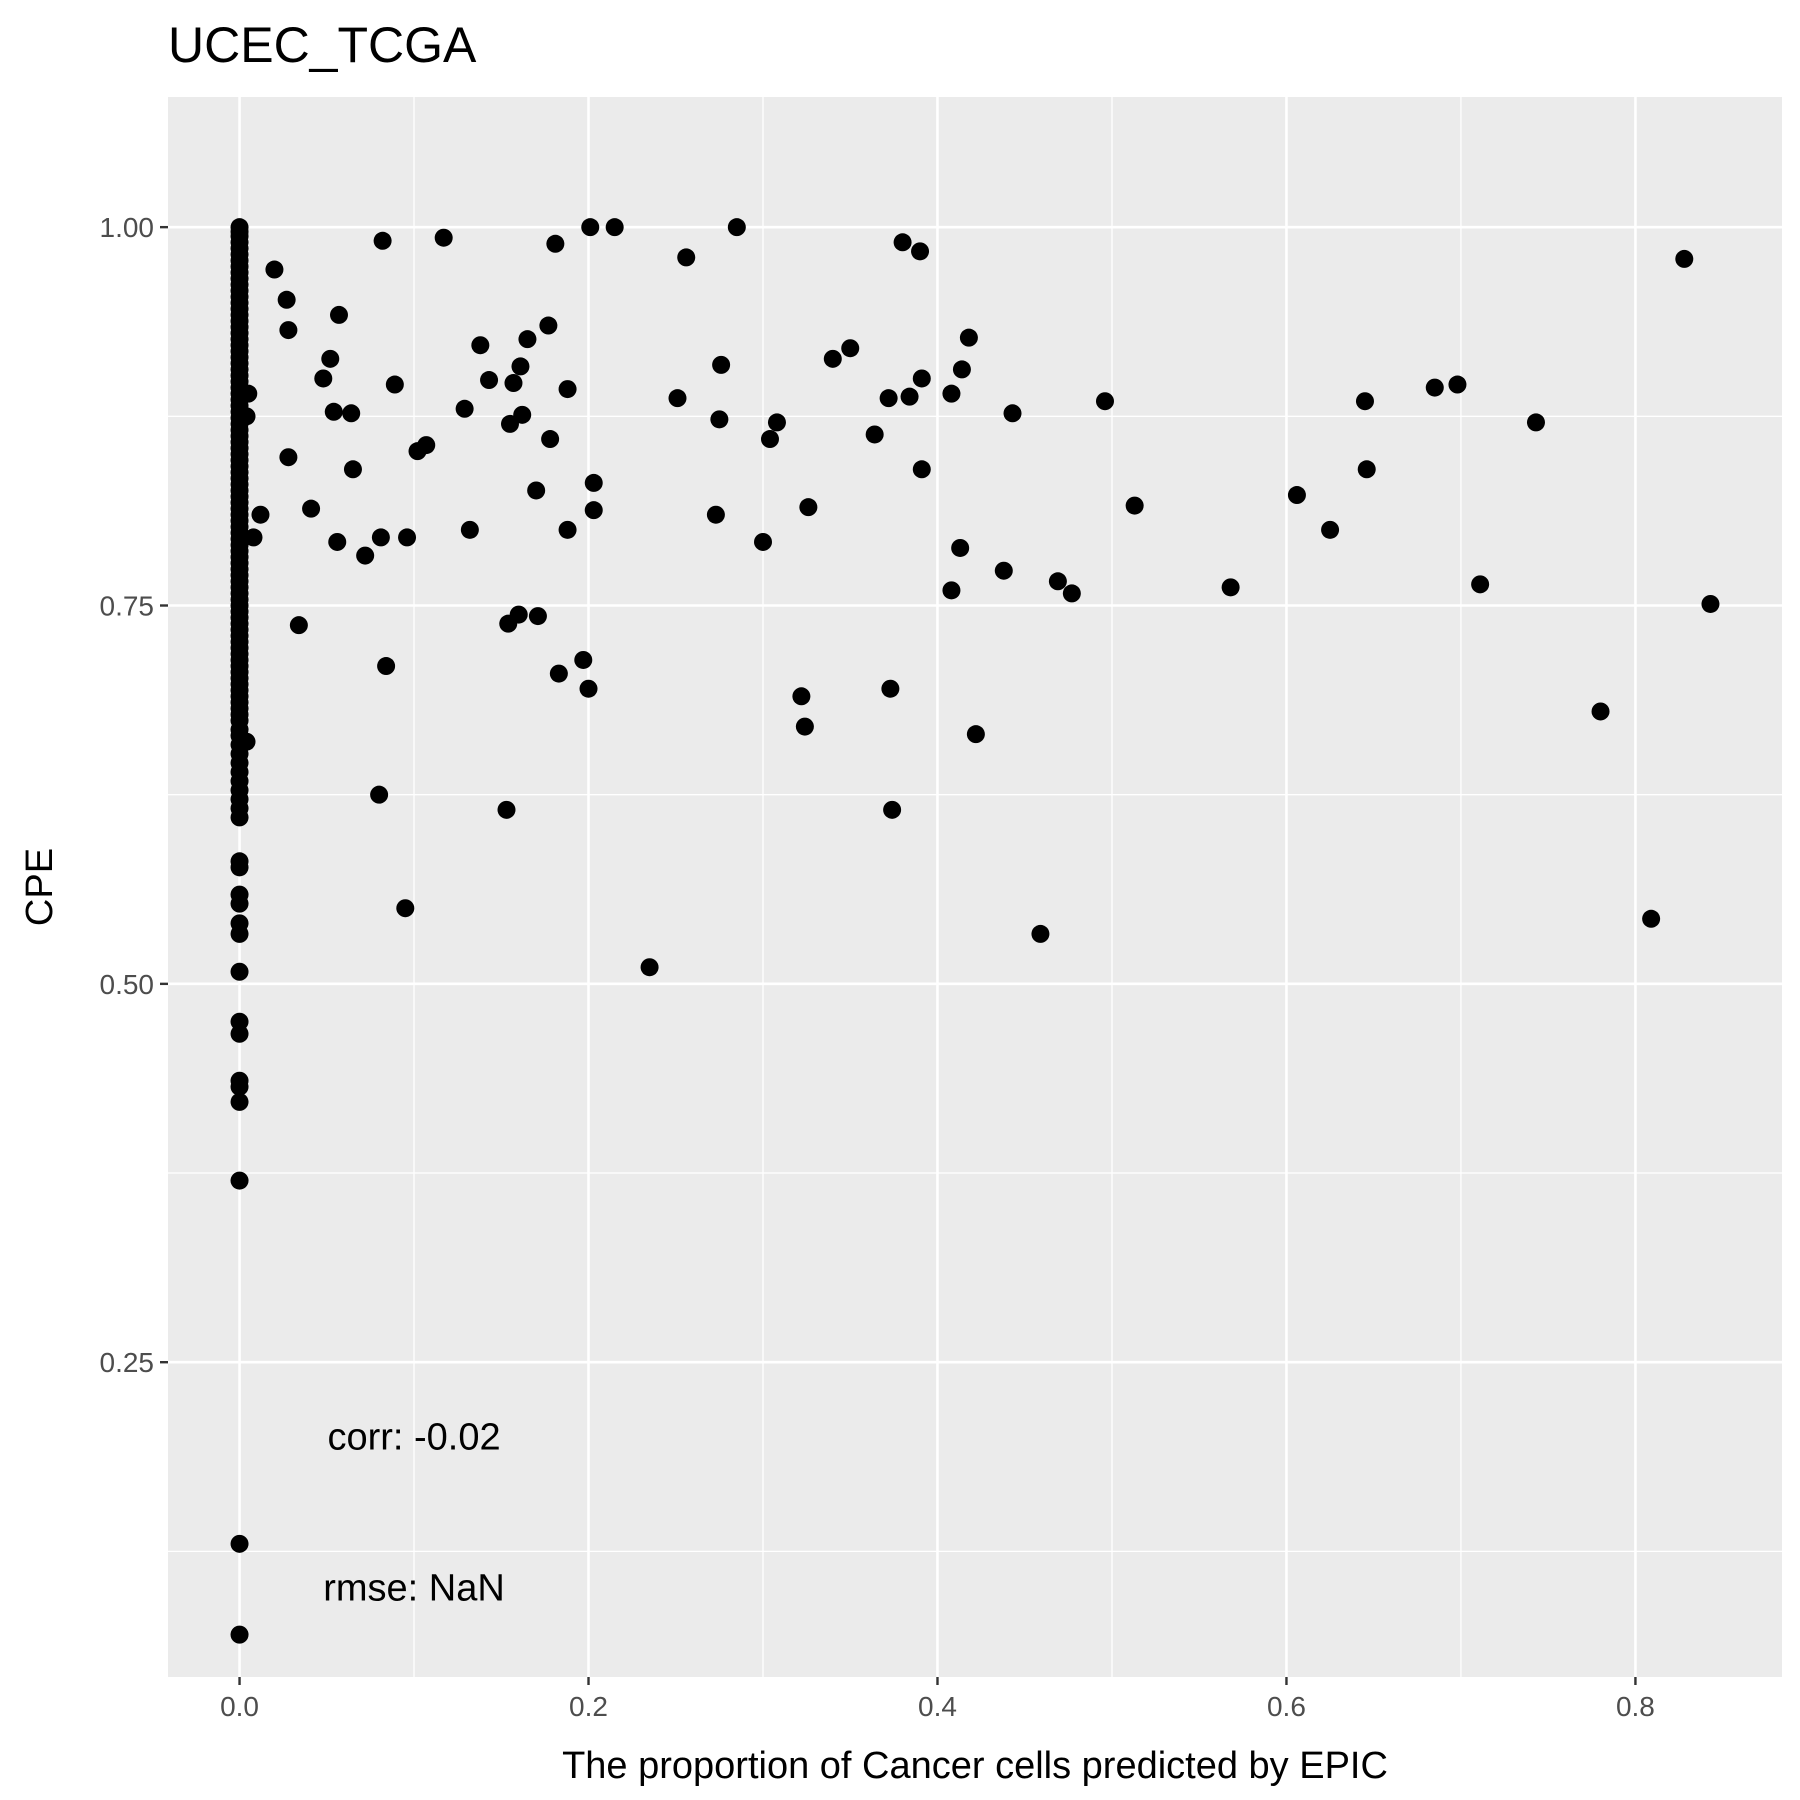 The height and width of the screenshot is (1800, 1800). I want to click on x-tick-label: 0.8, so click(1635, 1706).